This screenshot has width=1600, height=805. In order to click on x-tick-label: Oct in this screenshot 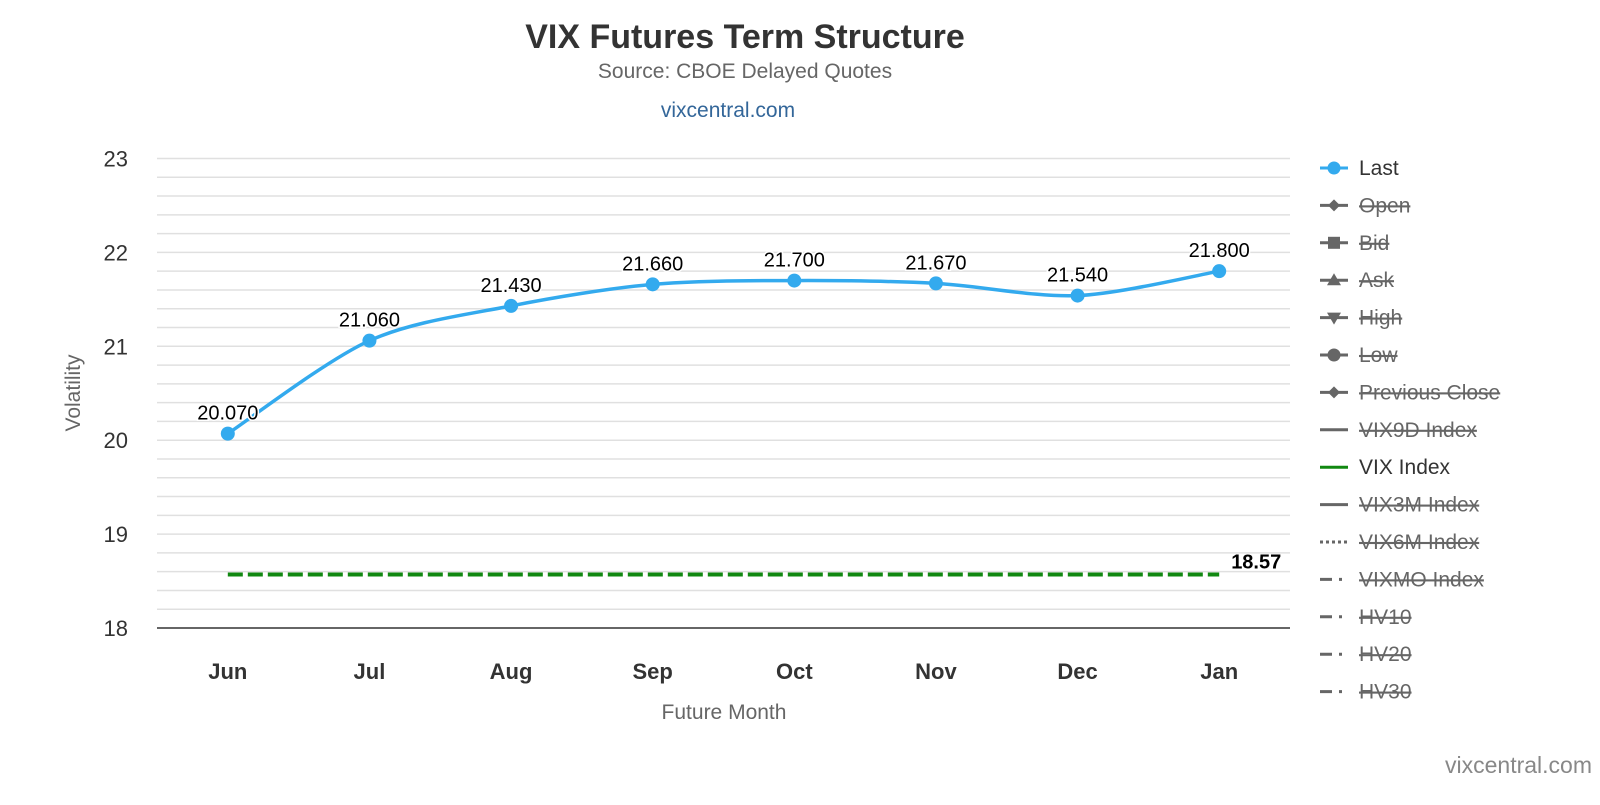, I will do `click(794, 671)`.